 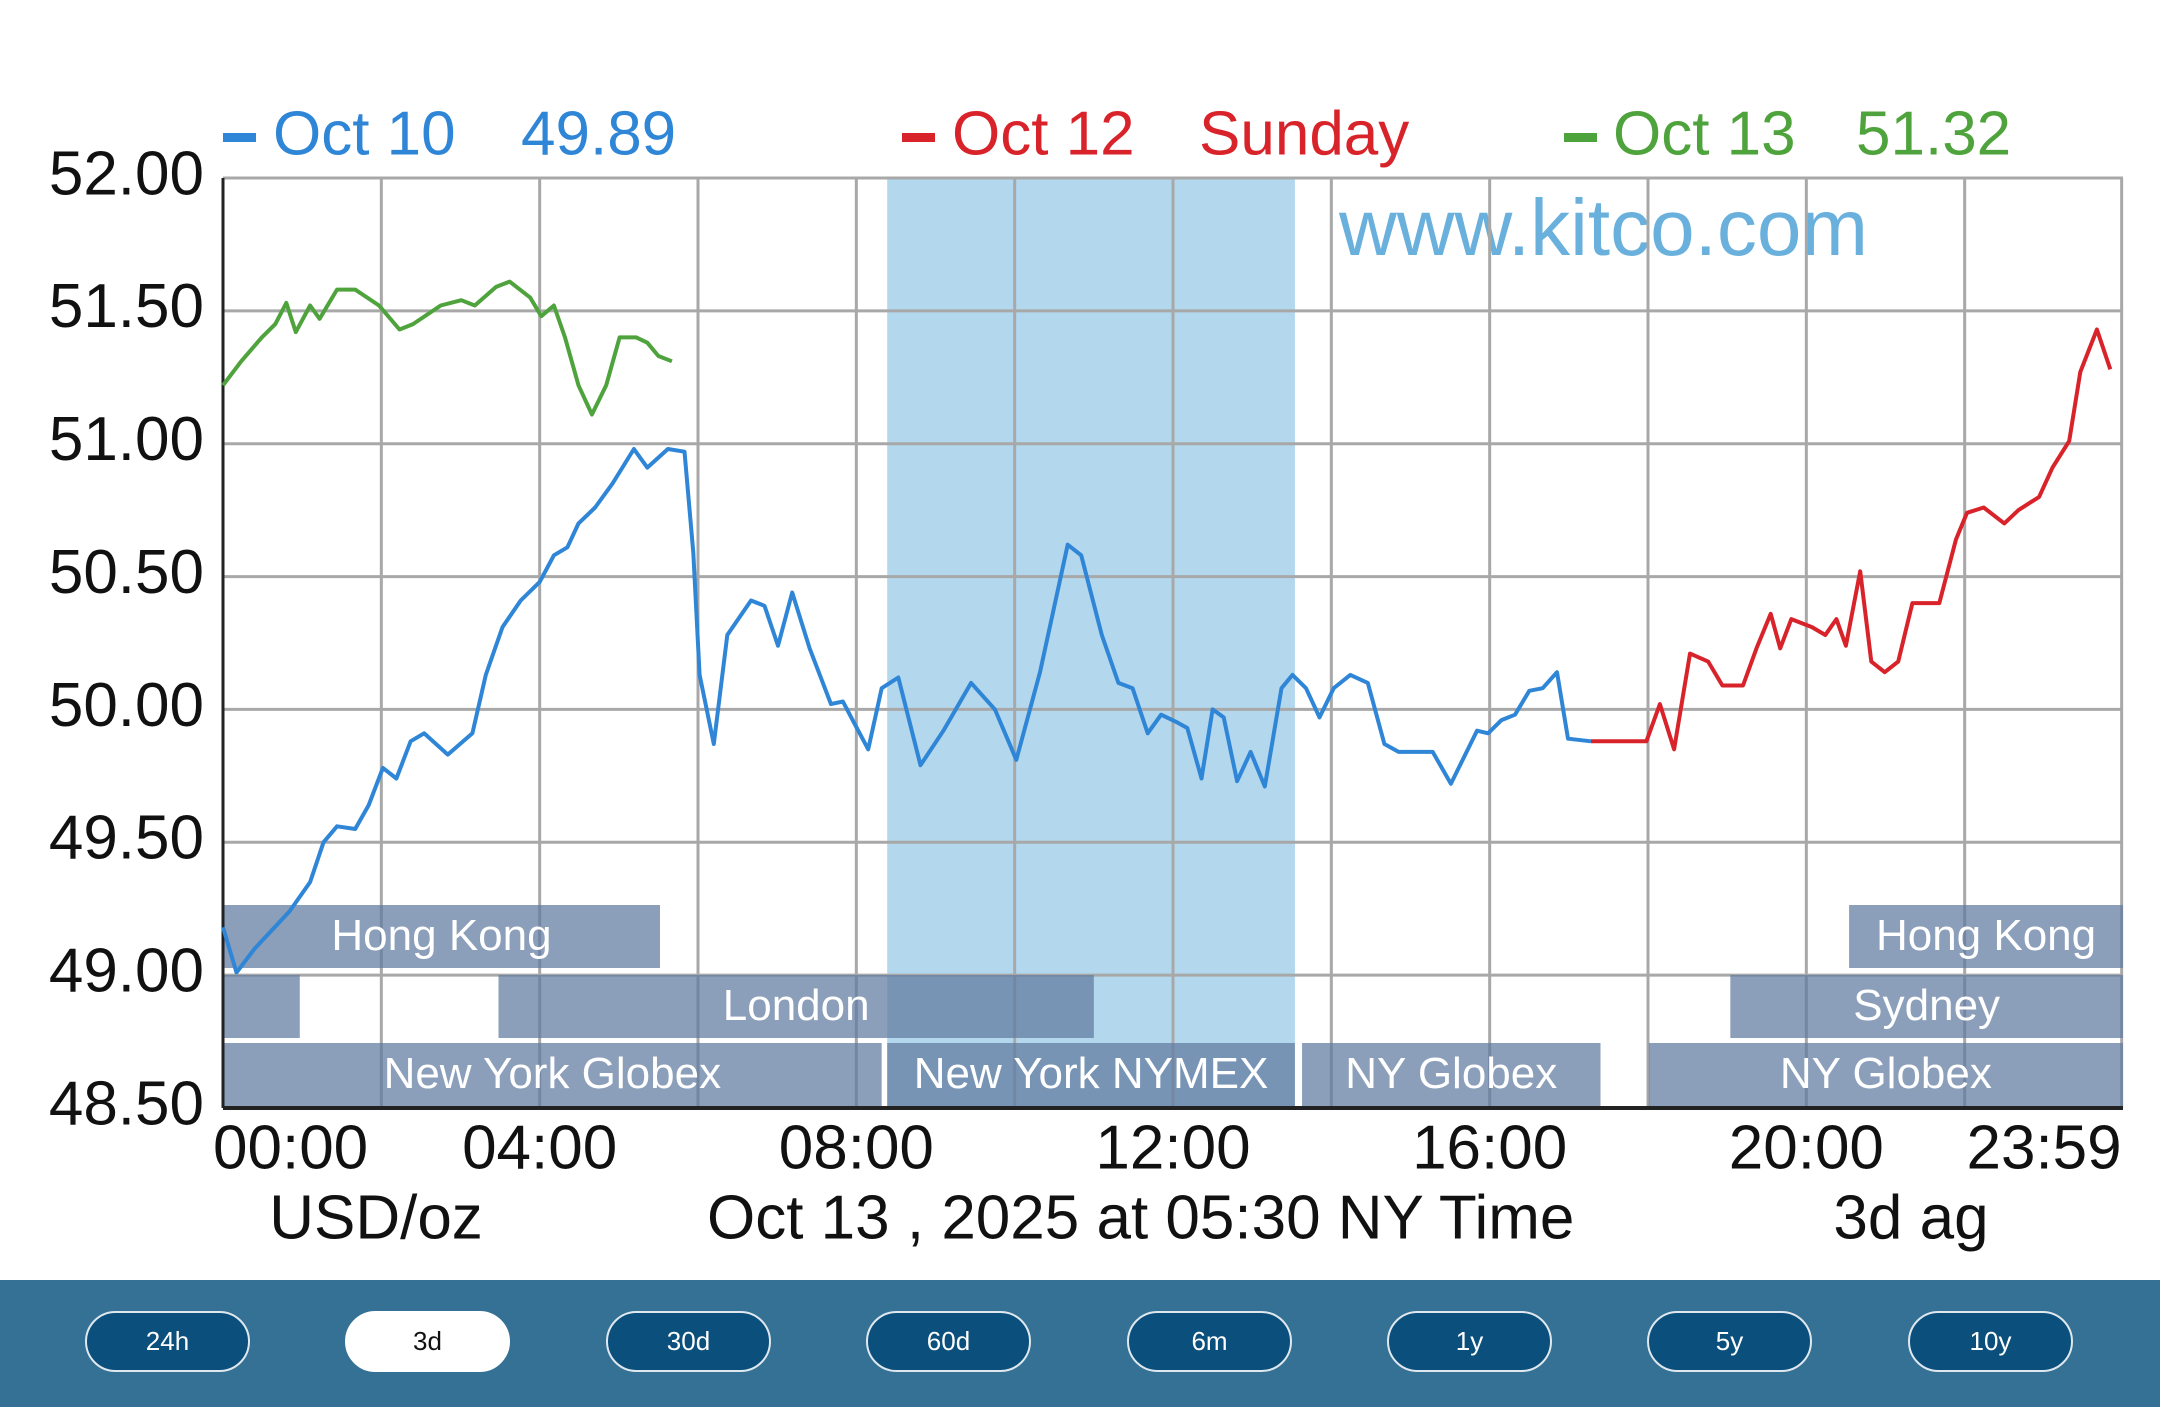 I want to click on y-tick-label: 49.00, so click(x=126, y=971).